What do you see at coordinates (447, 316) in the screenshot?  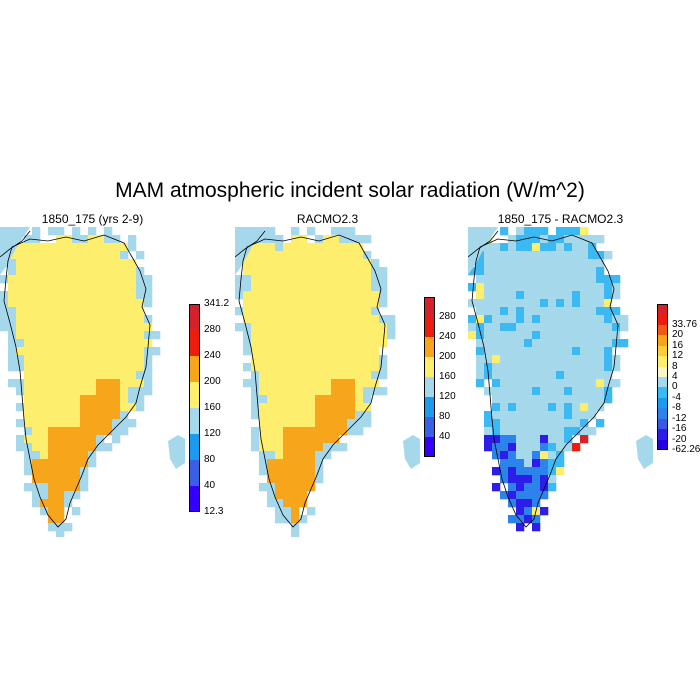 I see `colorbar-tick-label: 280` at bounding box center [447, 316].